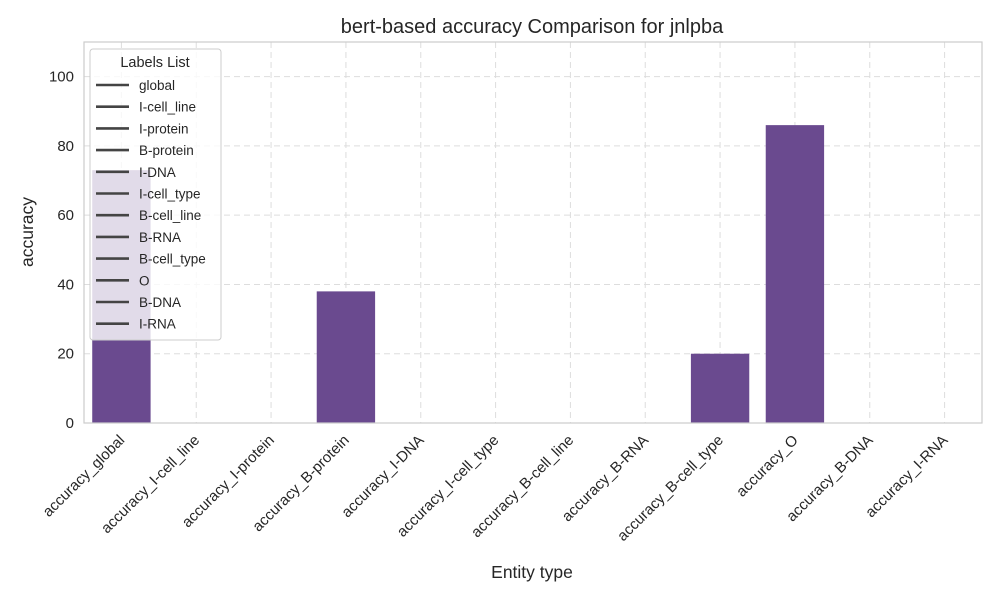 This screenshot has height=600, width=1000. I want to click on y-axis-ticks: 0 20 40 60 80 100, so click(61, 250).